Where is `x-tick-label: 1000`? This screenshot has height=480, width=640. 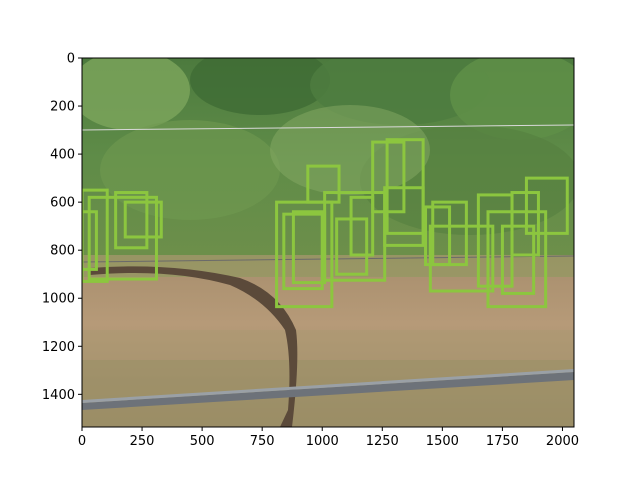 x-tick-label: 1000 is located at coordinates (322, 441).